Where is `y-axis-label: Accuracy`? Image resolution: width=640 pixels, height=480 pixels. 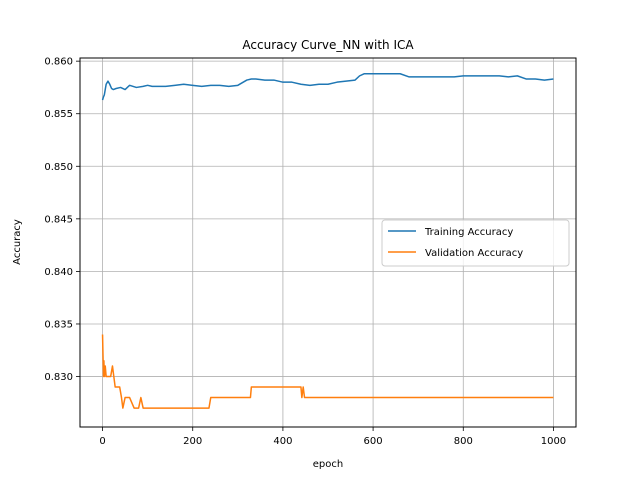 y-axis-label: Accuracy is located at coordinates (17, 242).